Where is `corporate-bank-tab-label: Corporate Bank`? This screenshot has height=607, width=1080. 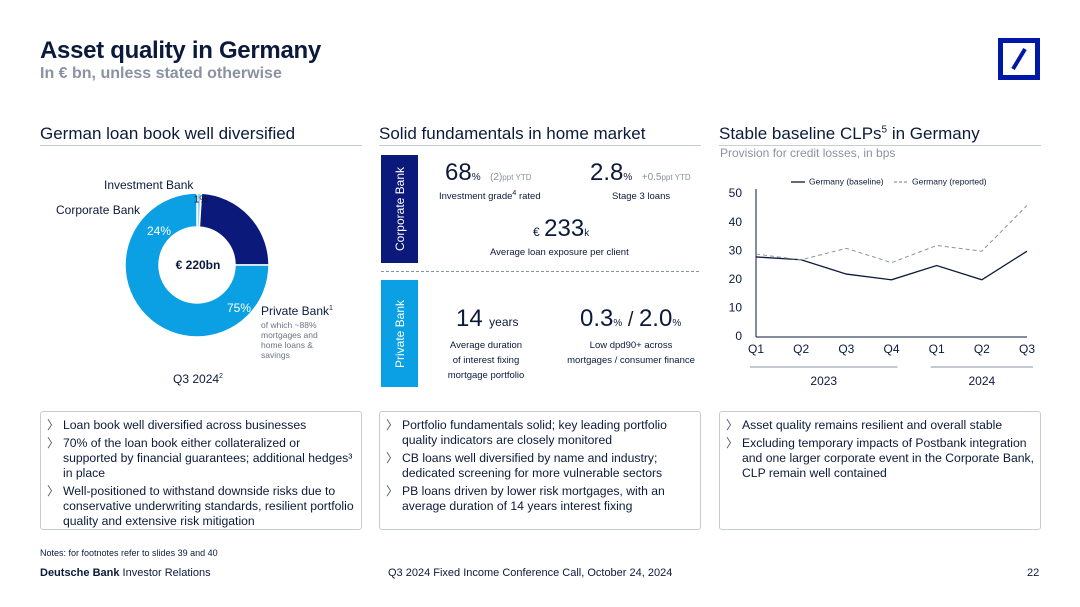 corporate-bank-tab-label: Corporate Bank is located at coordinates (399, 209).